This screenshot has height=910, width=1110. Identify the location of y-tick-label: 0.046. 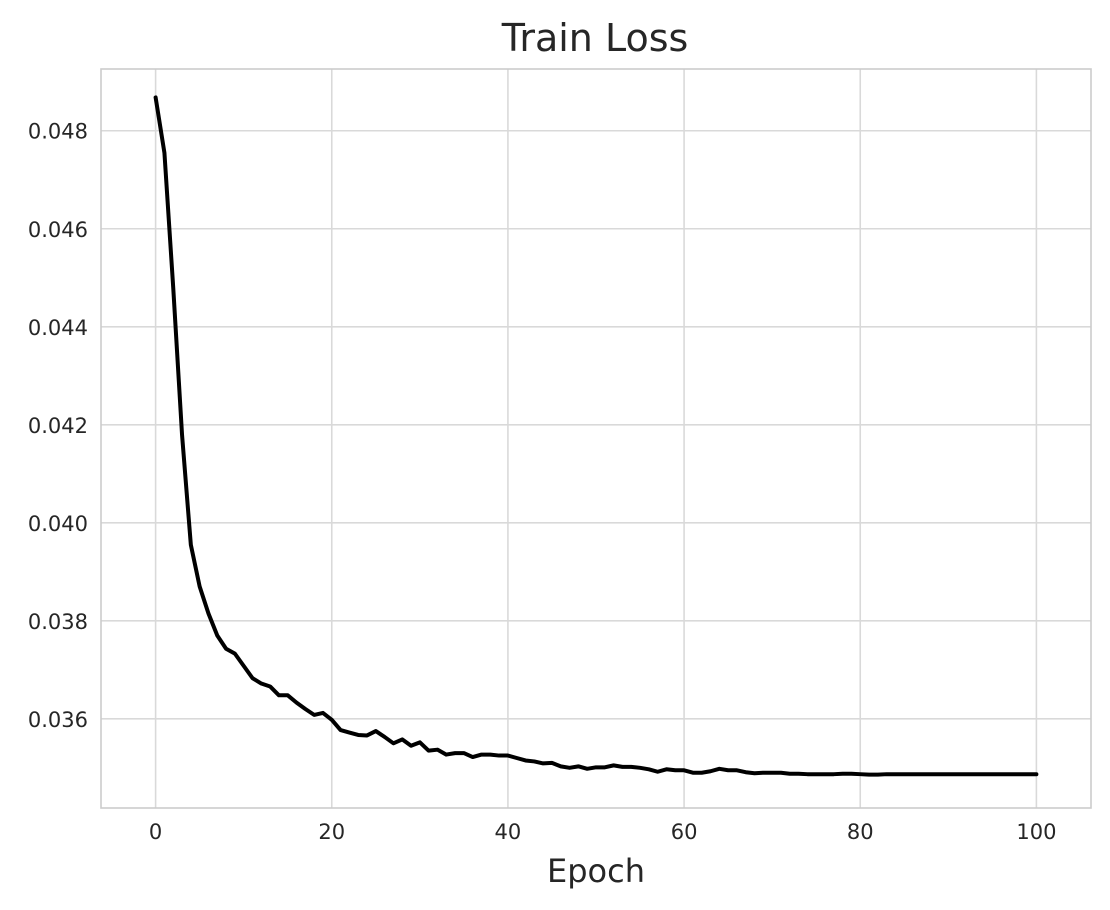
(58, 230).